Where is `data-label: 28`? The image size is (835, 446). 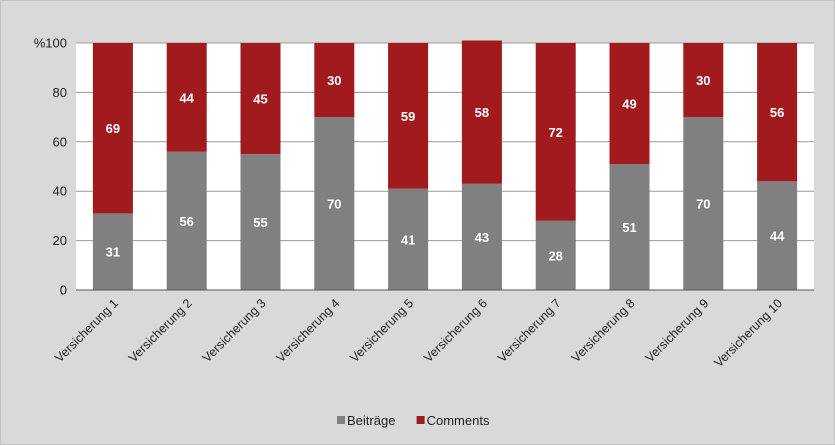 data-label: 28 is located at coordinates (555, 255).